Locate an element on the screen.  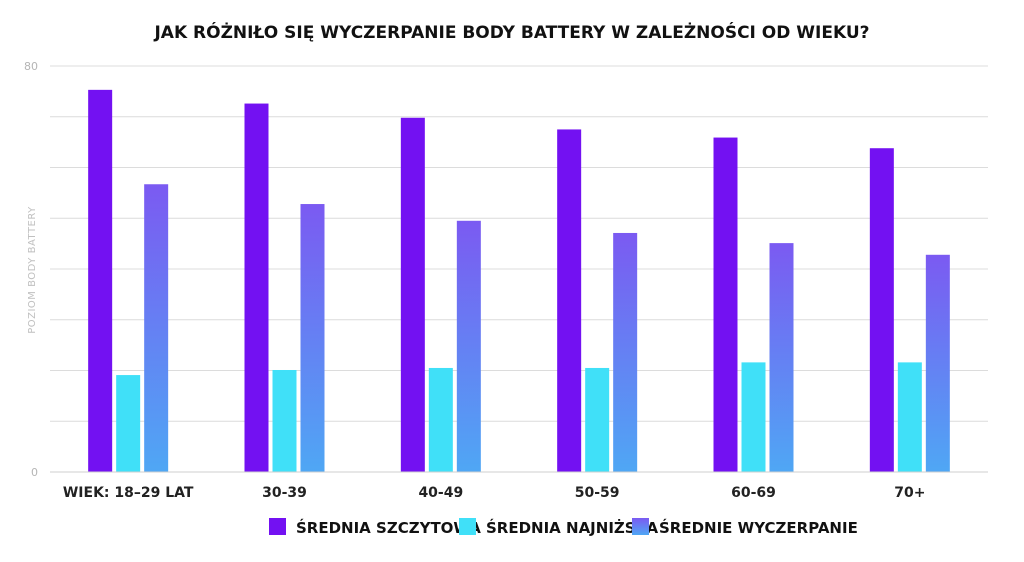
x-tick-labels: WIEK: 18–29 LAT 30-39 40-49 50-59 60-69 70+ is located at coordinates (494, 493).